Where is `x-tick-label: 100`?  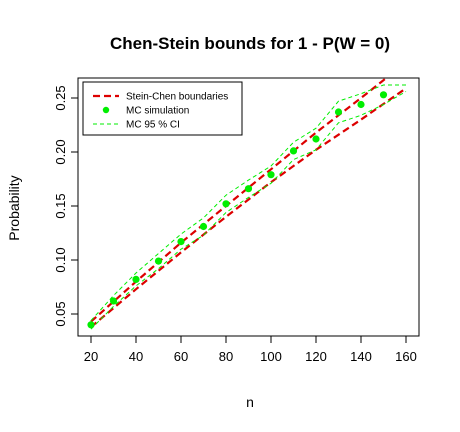 x-tick-label: 100 is located at coordinates (271, 356).